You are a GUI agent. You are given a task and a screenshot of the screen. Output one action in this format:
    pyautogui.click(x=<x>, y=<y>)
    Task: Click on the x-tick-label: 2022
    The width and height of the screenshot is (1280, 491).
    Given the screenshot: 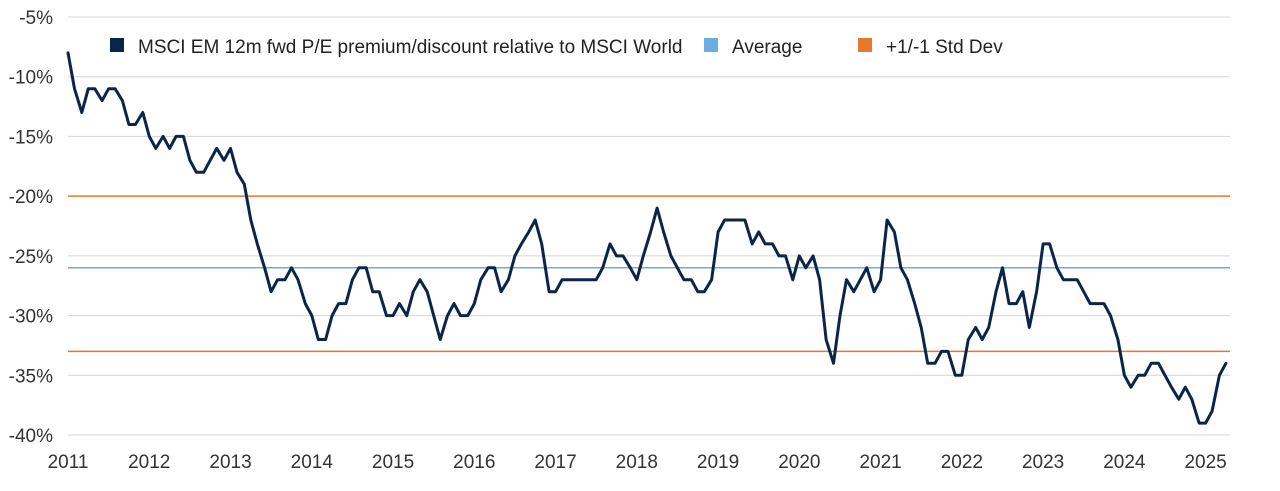 What is the action you would take?
    pyautogui.click(x=962, y=462)
    